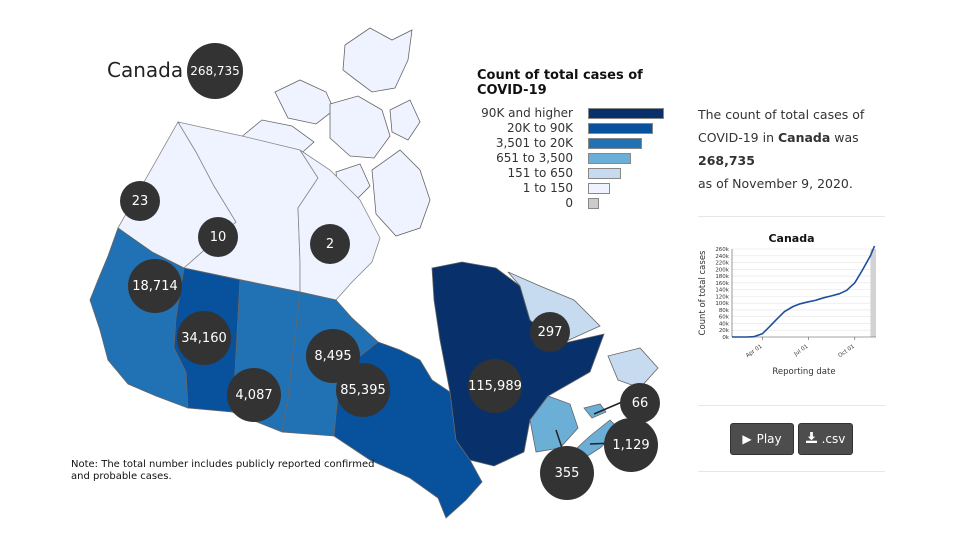 This screenshot has width=980, height=548. What do you see at coordinates (847, 351) in the screenshot?
I see `x-tick-label: Oct 01` at bounding box center [847, 351].